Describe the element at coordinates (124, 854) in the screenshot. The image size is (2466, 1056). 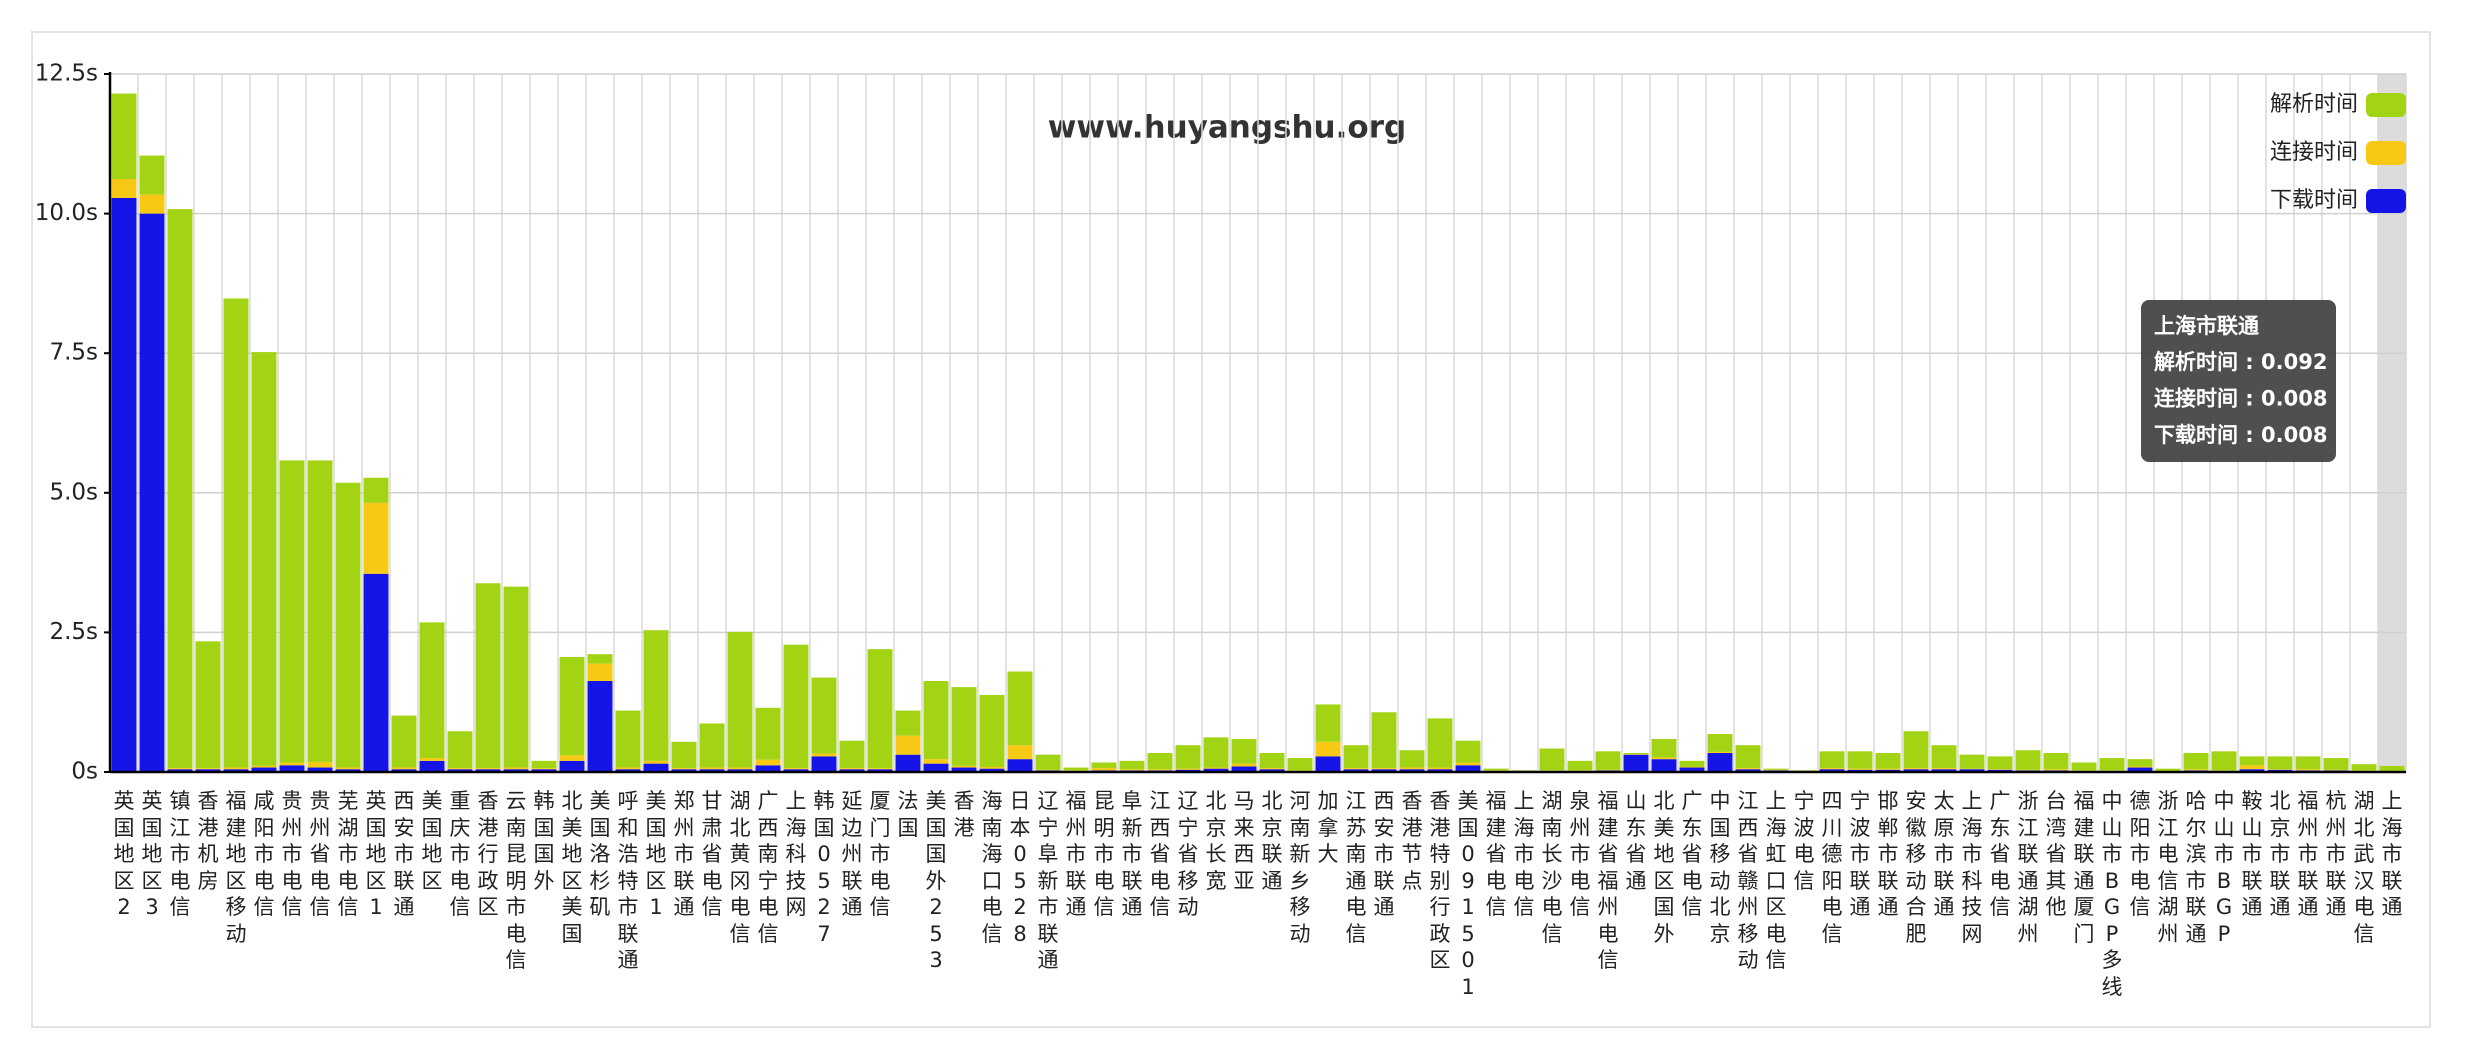
I see `x-tick-label: 英国地区2` at that location.